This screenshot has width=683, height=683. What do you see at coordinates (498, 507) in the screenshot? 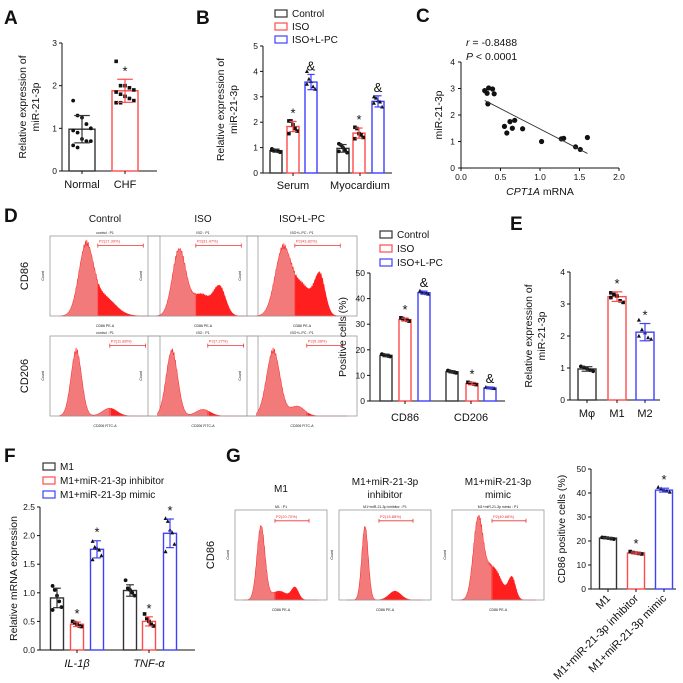
I see `plot-title: M1+miR-21-3p mimic : P1` at bounding box center [498, 507].